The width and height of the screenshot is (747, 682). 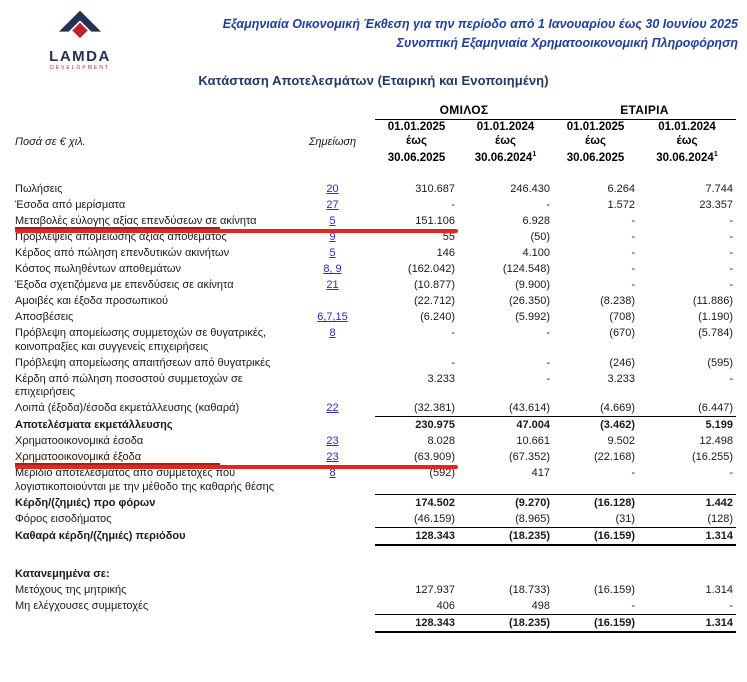 I want to click on value-cell: (43.614), so click(x=529, y=408).